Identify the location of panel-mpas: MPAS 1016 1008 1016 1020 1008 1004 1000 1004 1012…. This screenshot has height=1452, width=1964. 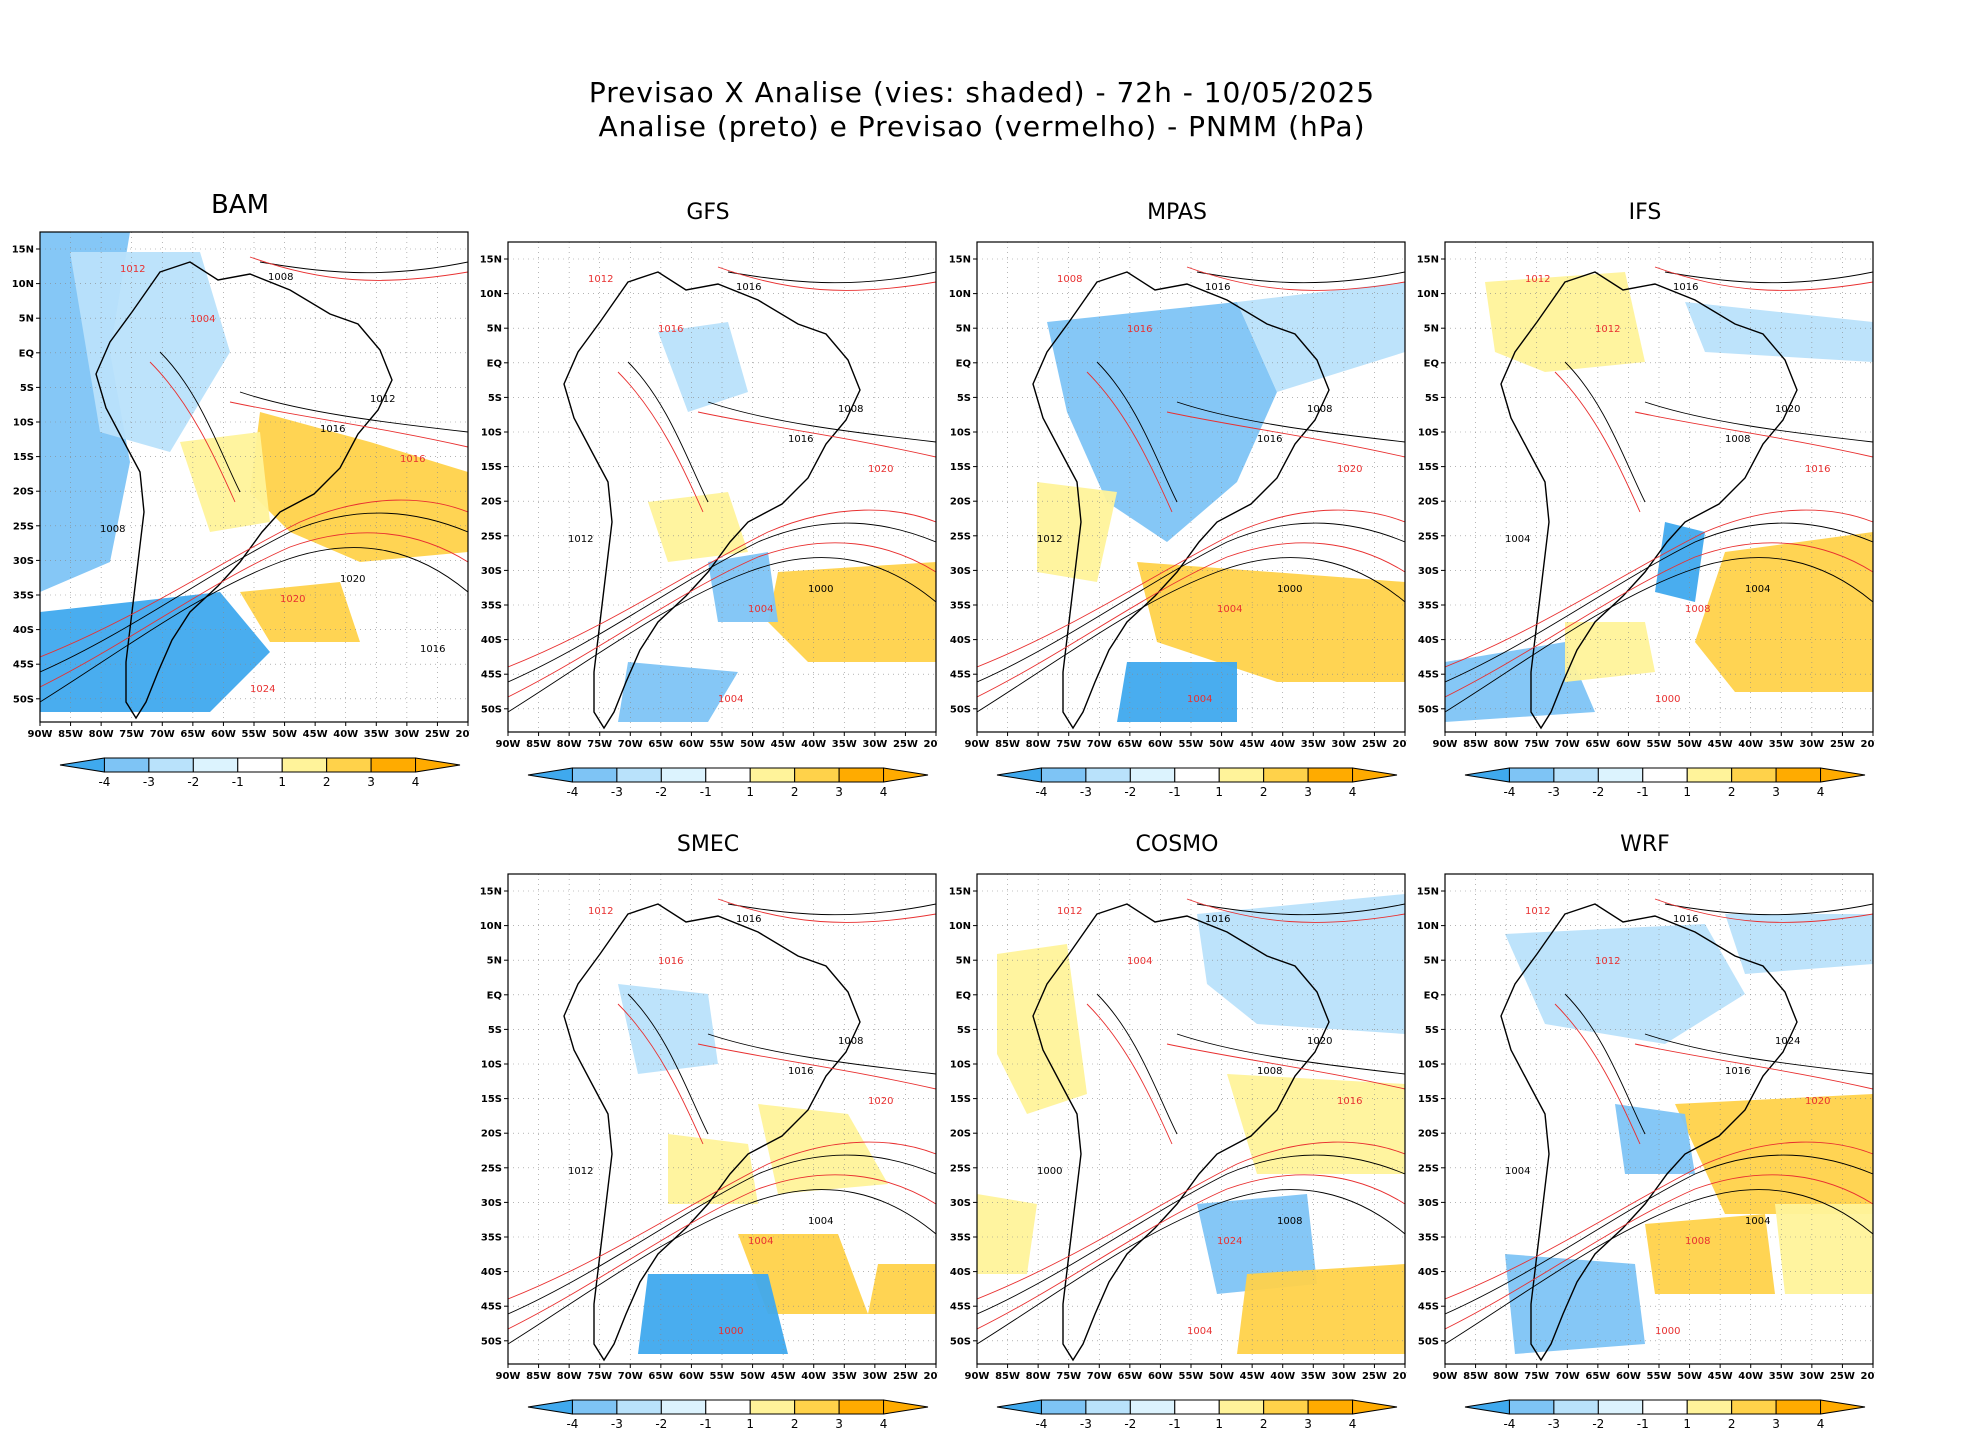
(1177, 510).